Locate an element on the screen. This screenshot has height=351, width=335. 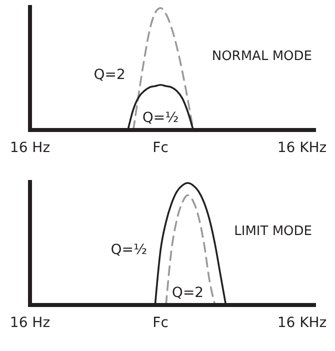
text: NORMAL MODE is located at coordinates (262, 56).